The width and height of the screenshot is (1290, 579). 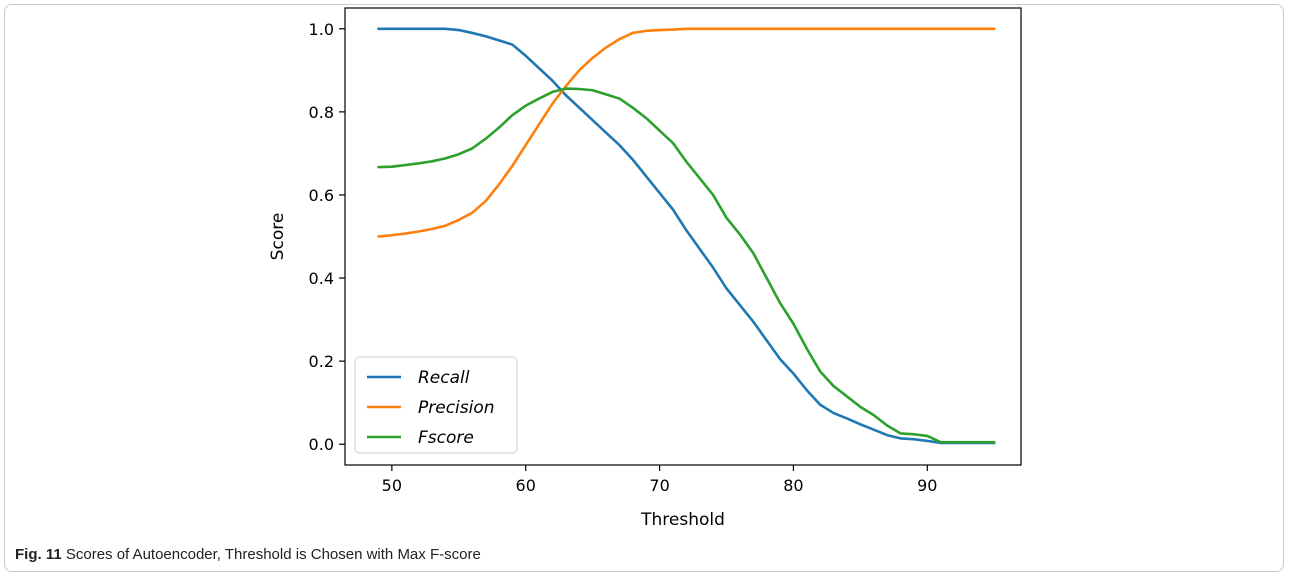 What do you see at coordinates (321, 29) in the screenshot?
I see `y-tick-label: 1.0` at bounding box center [321, 29].